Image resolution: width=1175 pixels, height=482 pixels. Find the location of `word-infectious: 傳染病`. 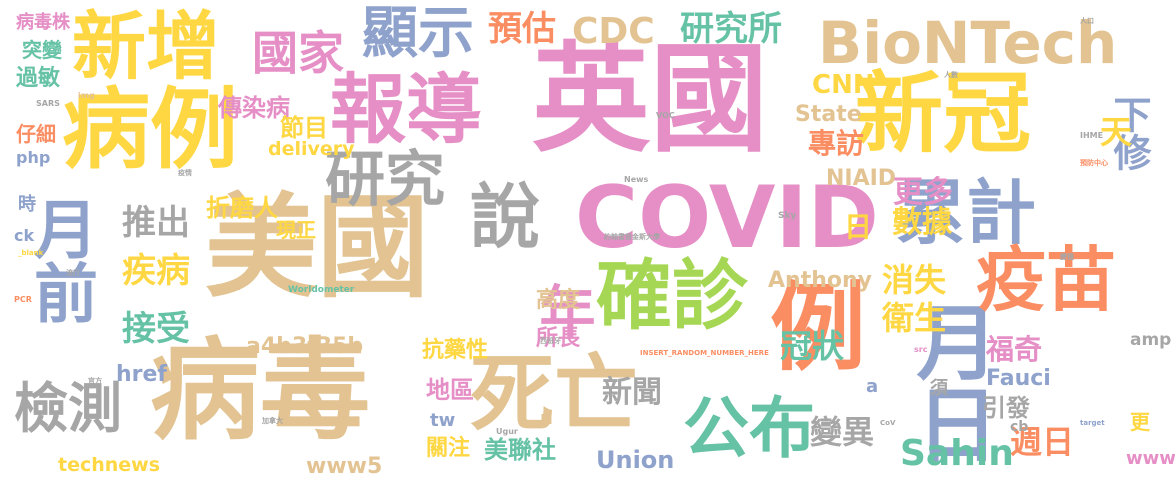

word-infectious: 傳染病 is located at coordinates (254, 108).